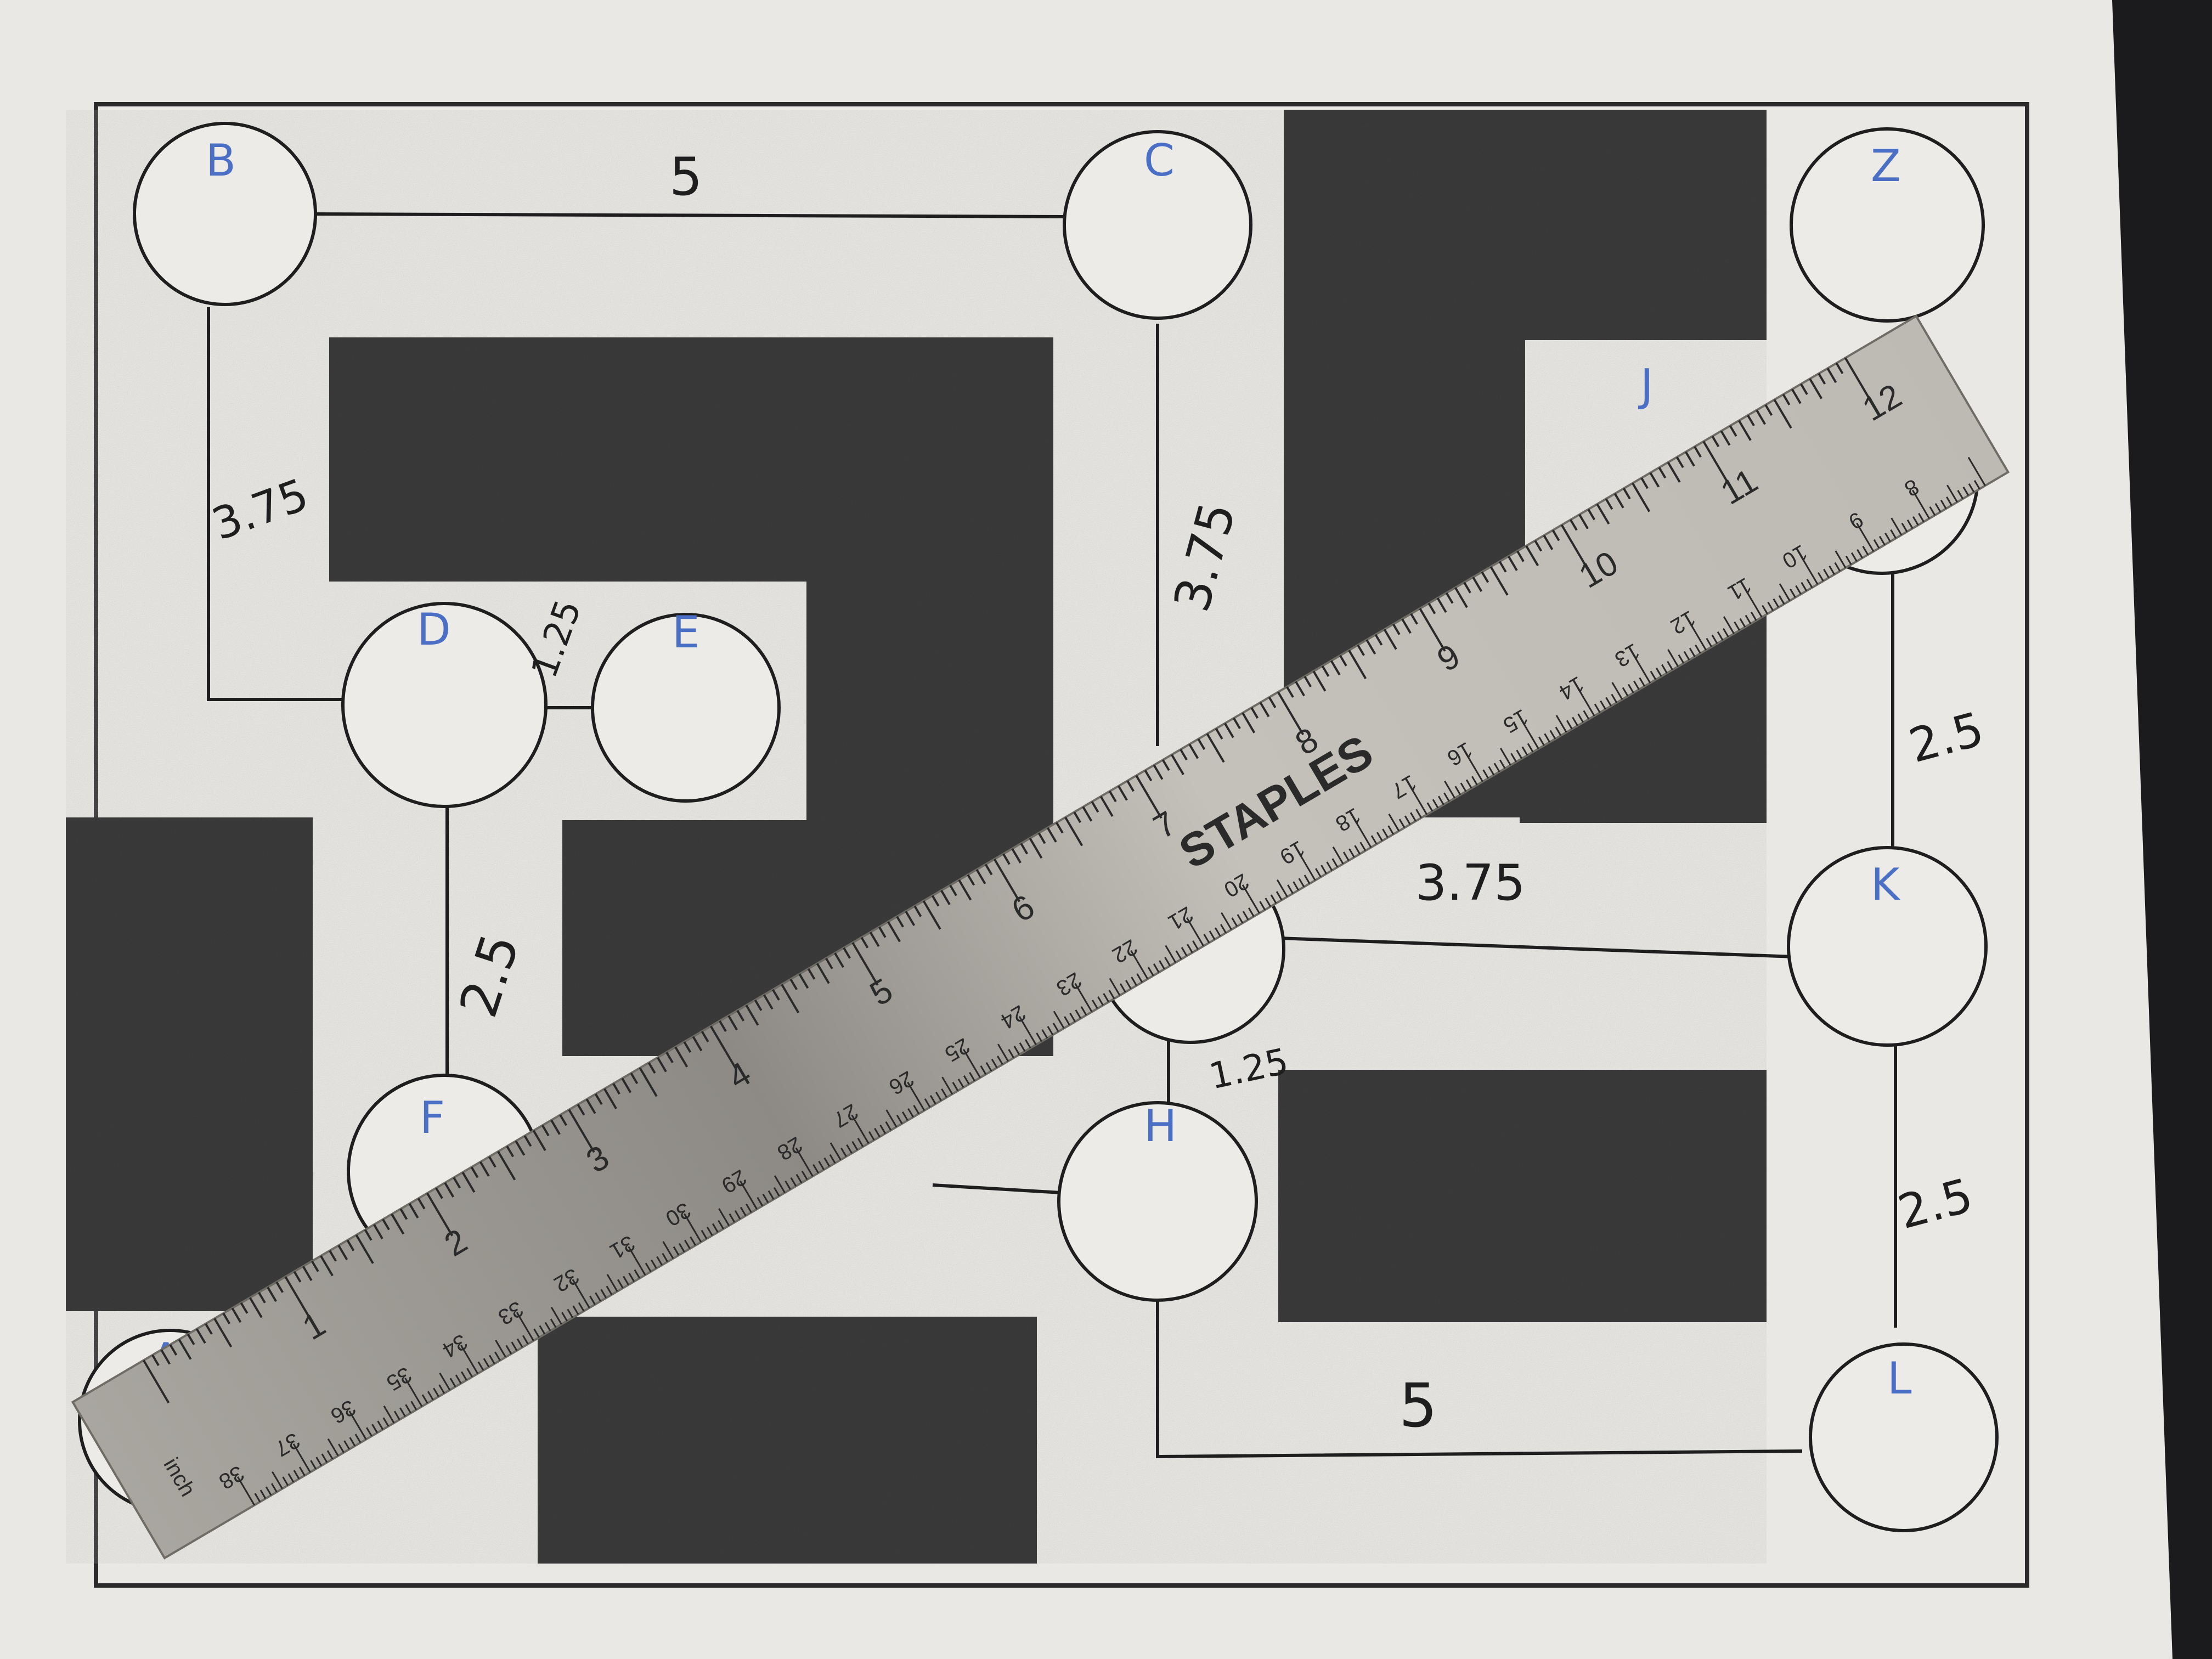 The image size is (2212, 1659). I want to click on node-label-B: B, so click(221, 161).